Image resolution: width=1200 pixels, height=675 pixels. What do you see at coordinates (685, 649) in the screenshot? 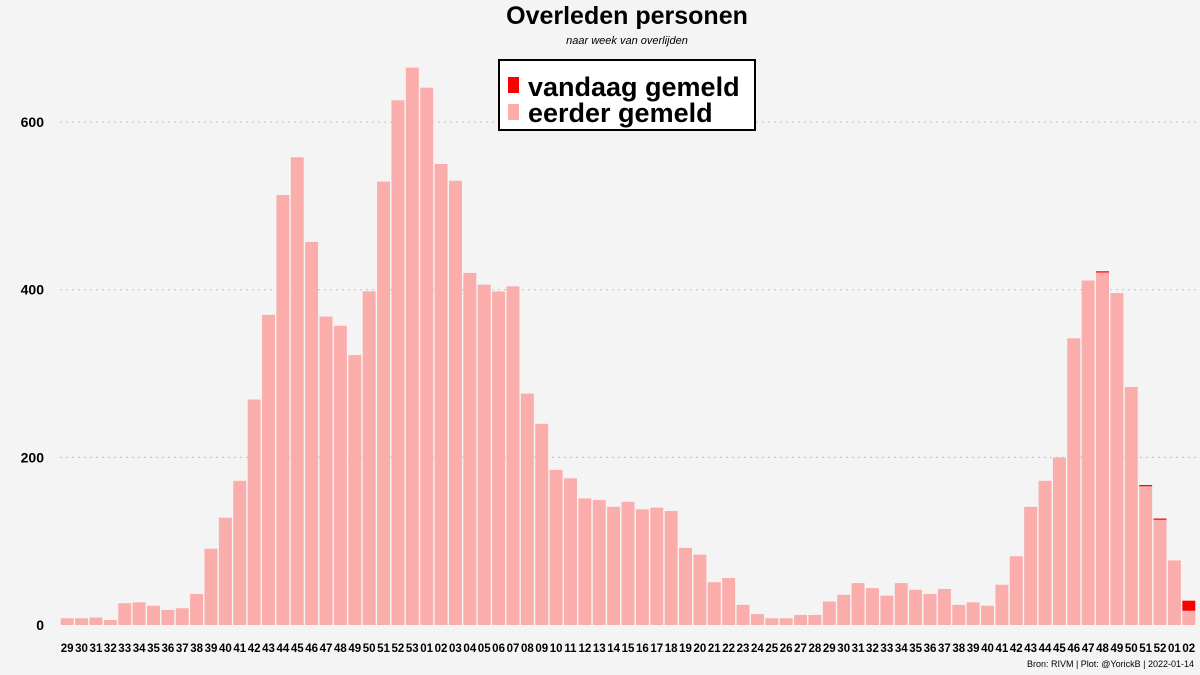
I see `x-tick-19-43: 19` at bounding box center [685, 649].